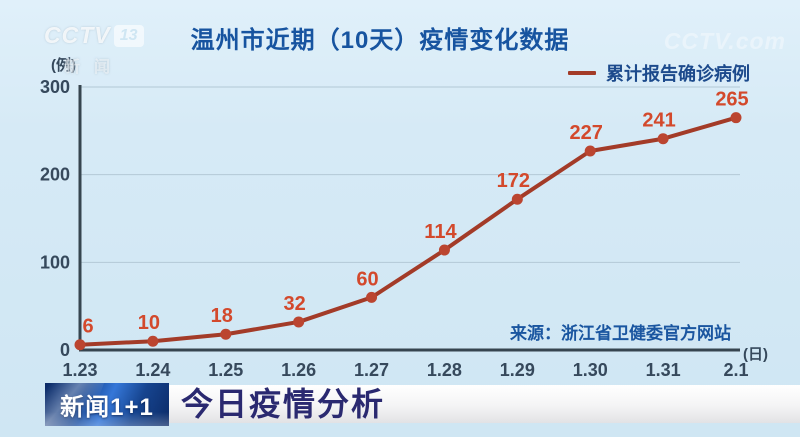 Image resolution: width=800 pixels, height=437 pixels. Describe the element at coordinates (371, 370) in the screenshot. I see `x-tick-1.27: 1.27` at that location.